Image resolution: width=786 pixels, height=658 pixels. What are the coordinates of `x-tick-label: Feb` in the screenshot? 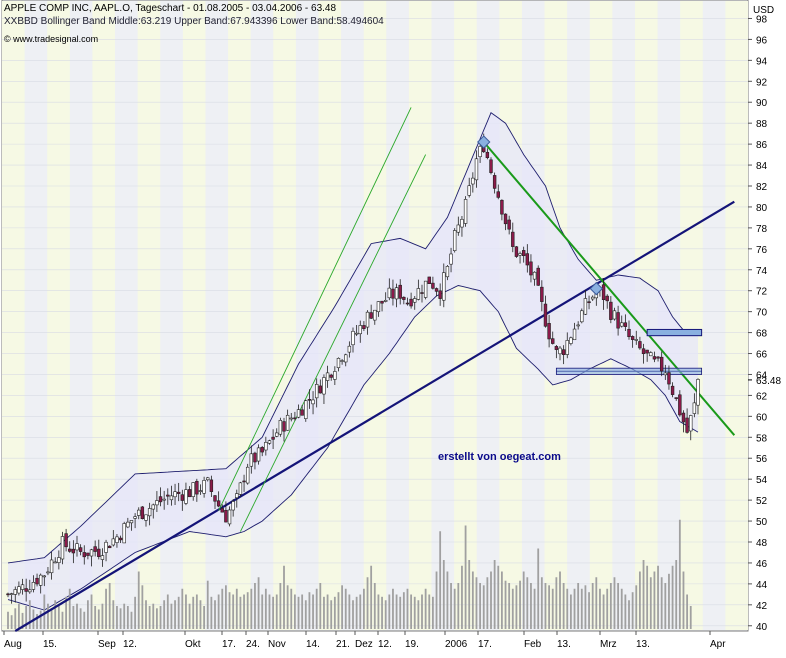 It's located at (533, 644).